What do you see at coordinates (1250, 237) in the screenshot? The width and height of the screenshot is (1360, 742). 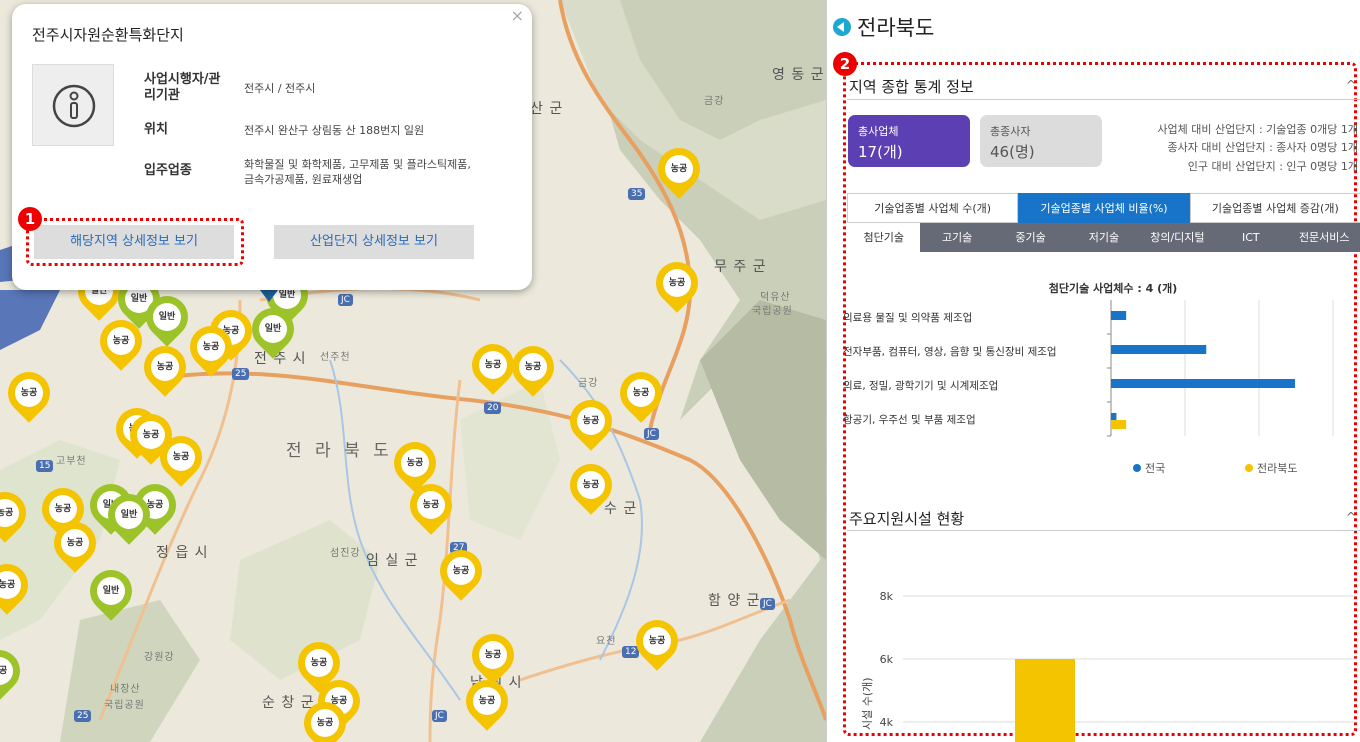 I see `tab-tabs2-5: ICT` at bounding box center [1250, 237].